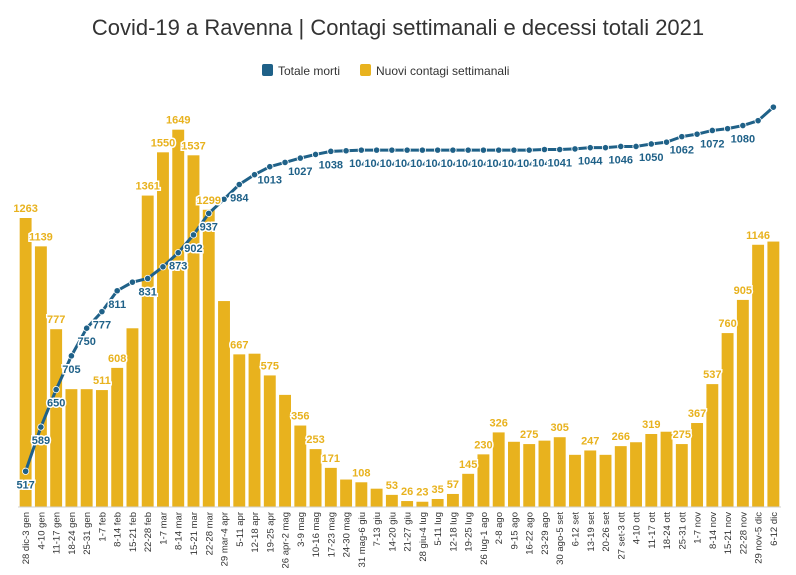 Image resolution: width=796 pixels, height=575 pixels. Describe the element at coordinates (301, 71) in the screenshot. I see `legend-item-line: Totale morti` at that location.